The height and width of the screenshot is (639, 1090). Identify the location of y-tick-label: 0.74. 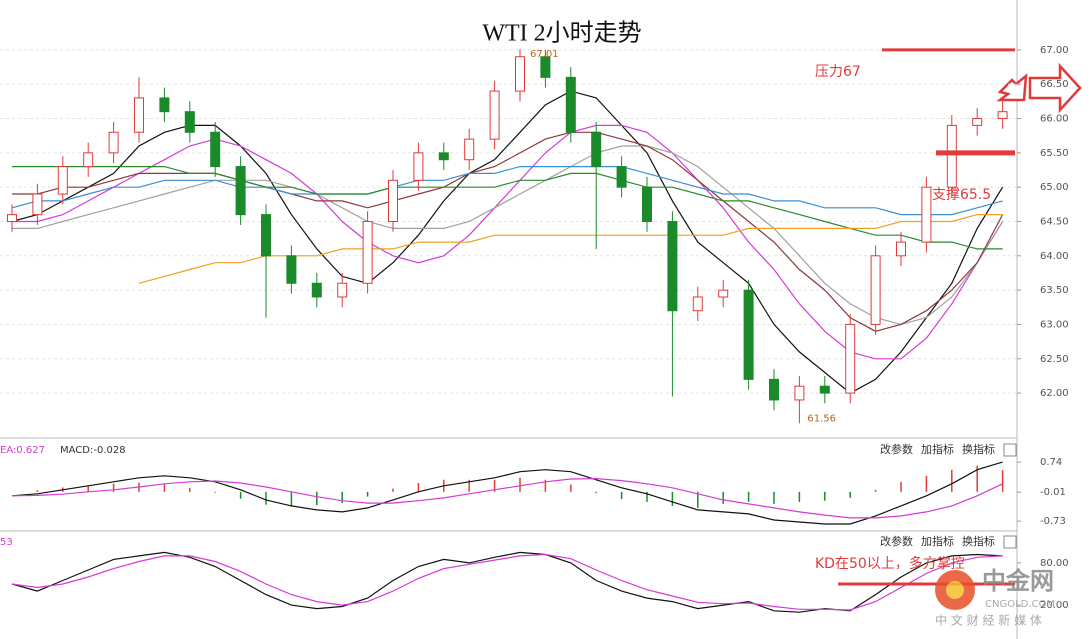
(1051, 462).